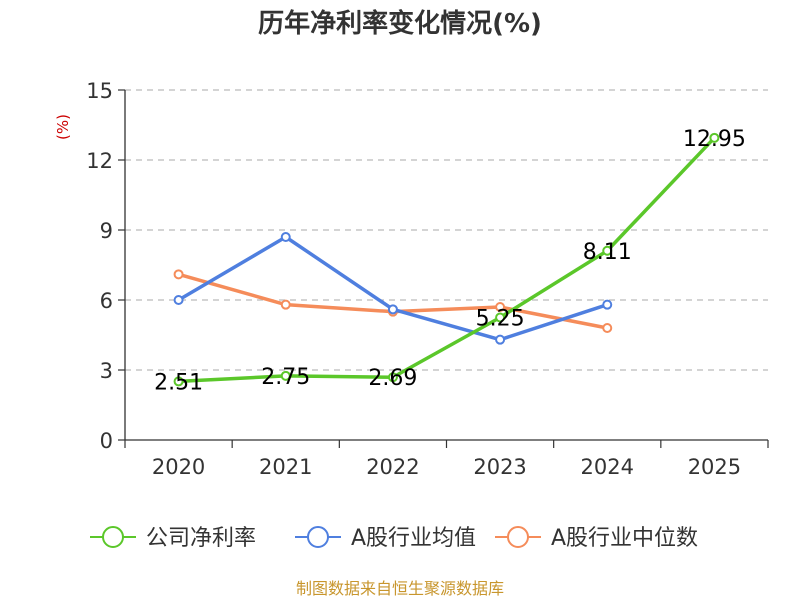 The image size is (800, 600). What do you see at coordinates (607, 467) in the screenshot?
I see `x-tick-label: 2024` at bounding box center [607, 467].